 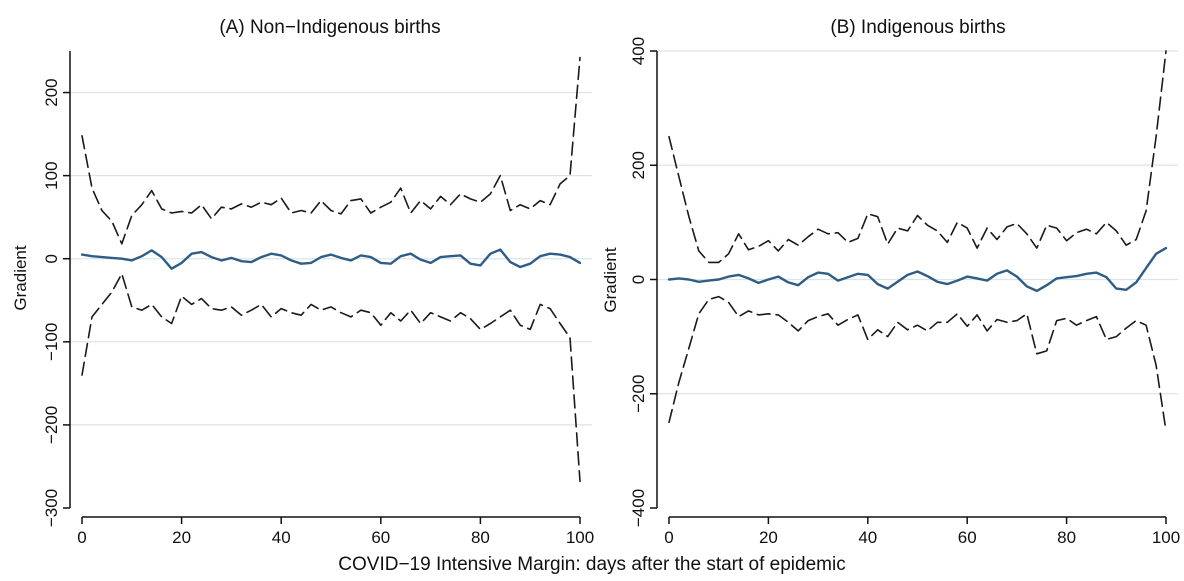 What do you see at coordinates (638, 165) in the screenshot?
I see `panel-b-y-tick-label: 200` at bounding box center [638, 165].